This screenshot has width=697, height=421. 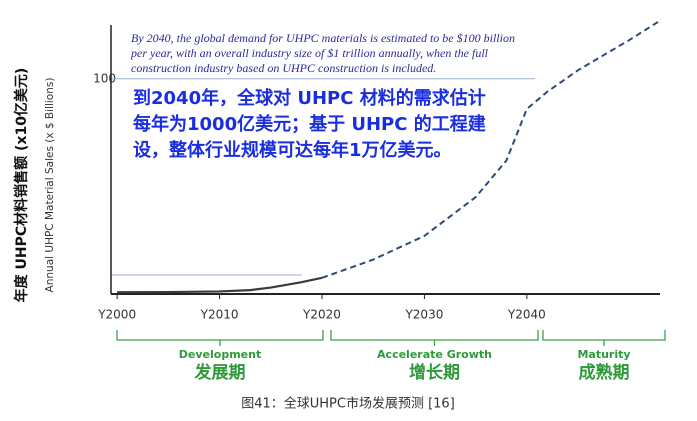 What do you see at coordinates (603, 354) in the screenshot?
I see `phase-label: Maturity` at bounding box center [603, 354].